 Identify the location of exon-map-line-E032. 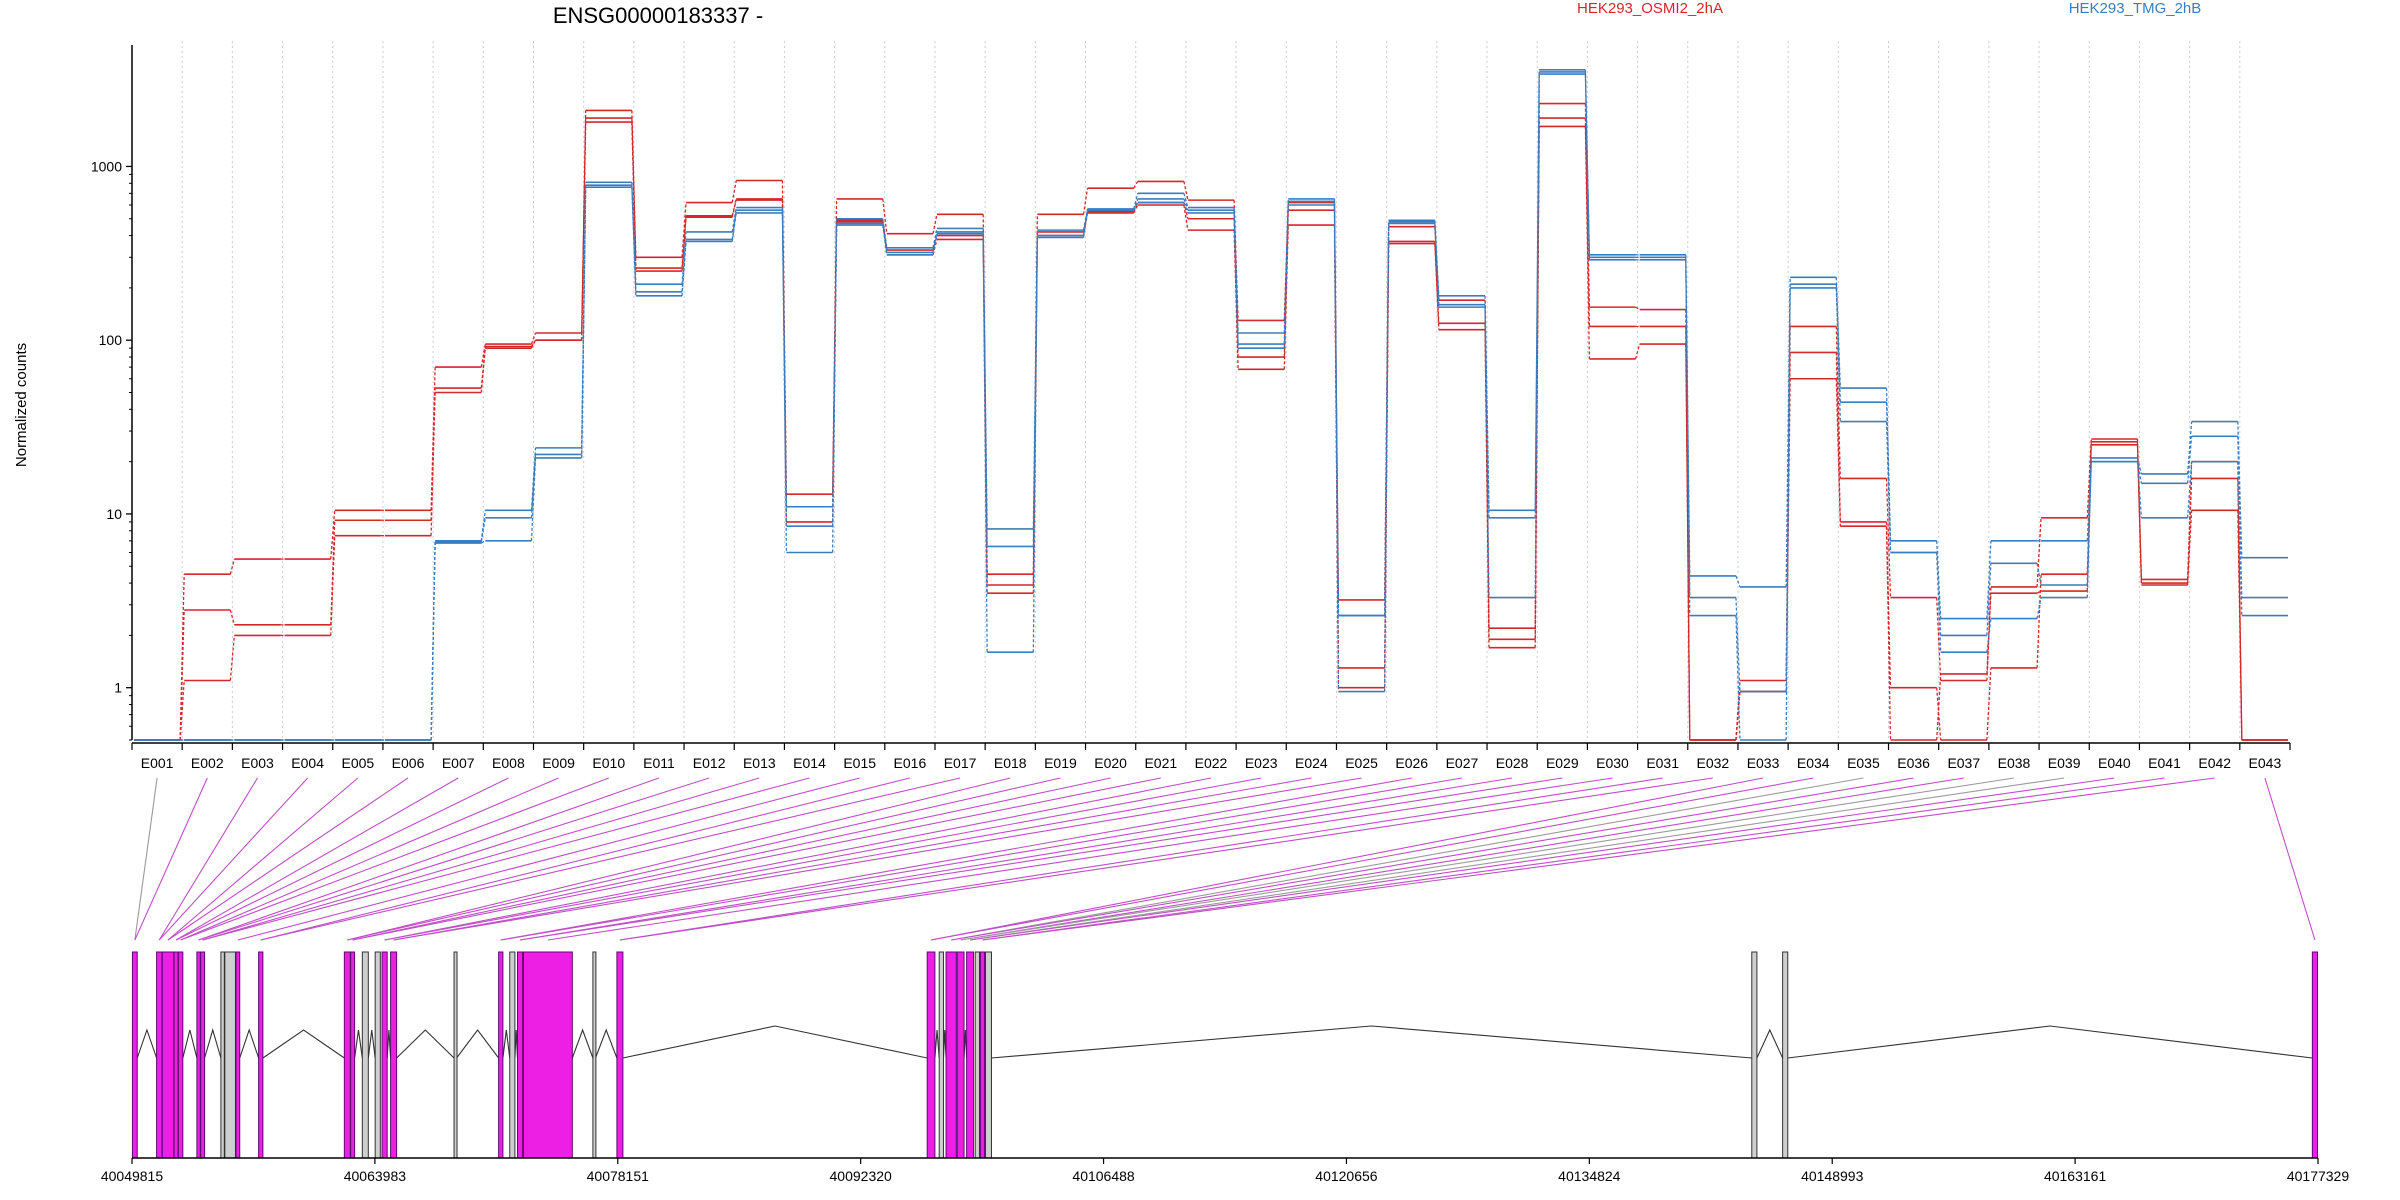
(1166, 859).